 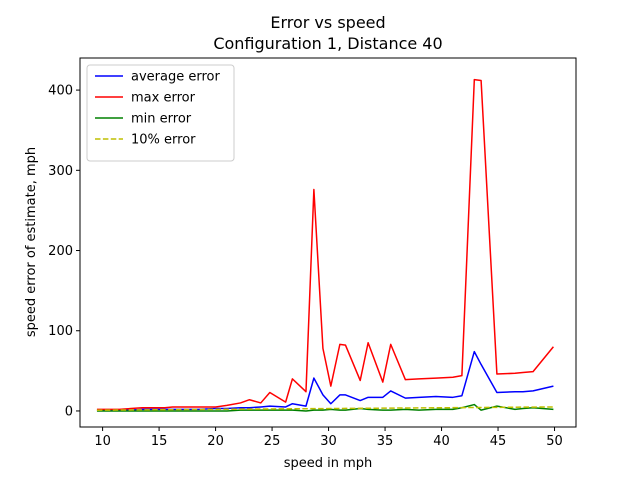 What do you see at coordinates (215, 441) in the screenshot?
I see `x-tick-label: 20` at bounding box center [215, 441].